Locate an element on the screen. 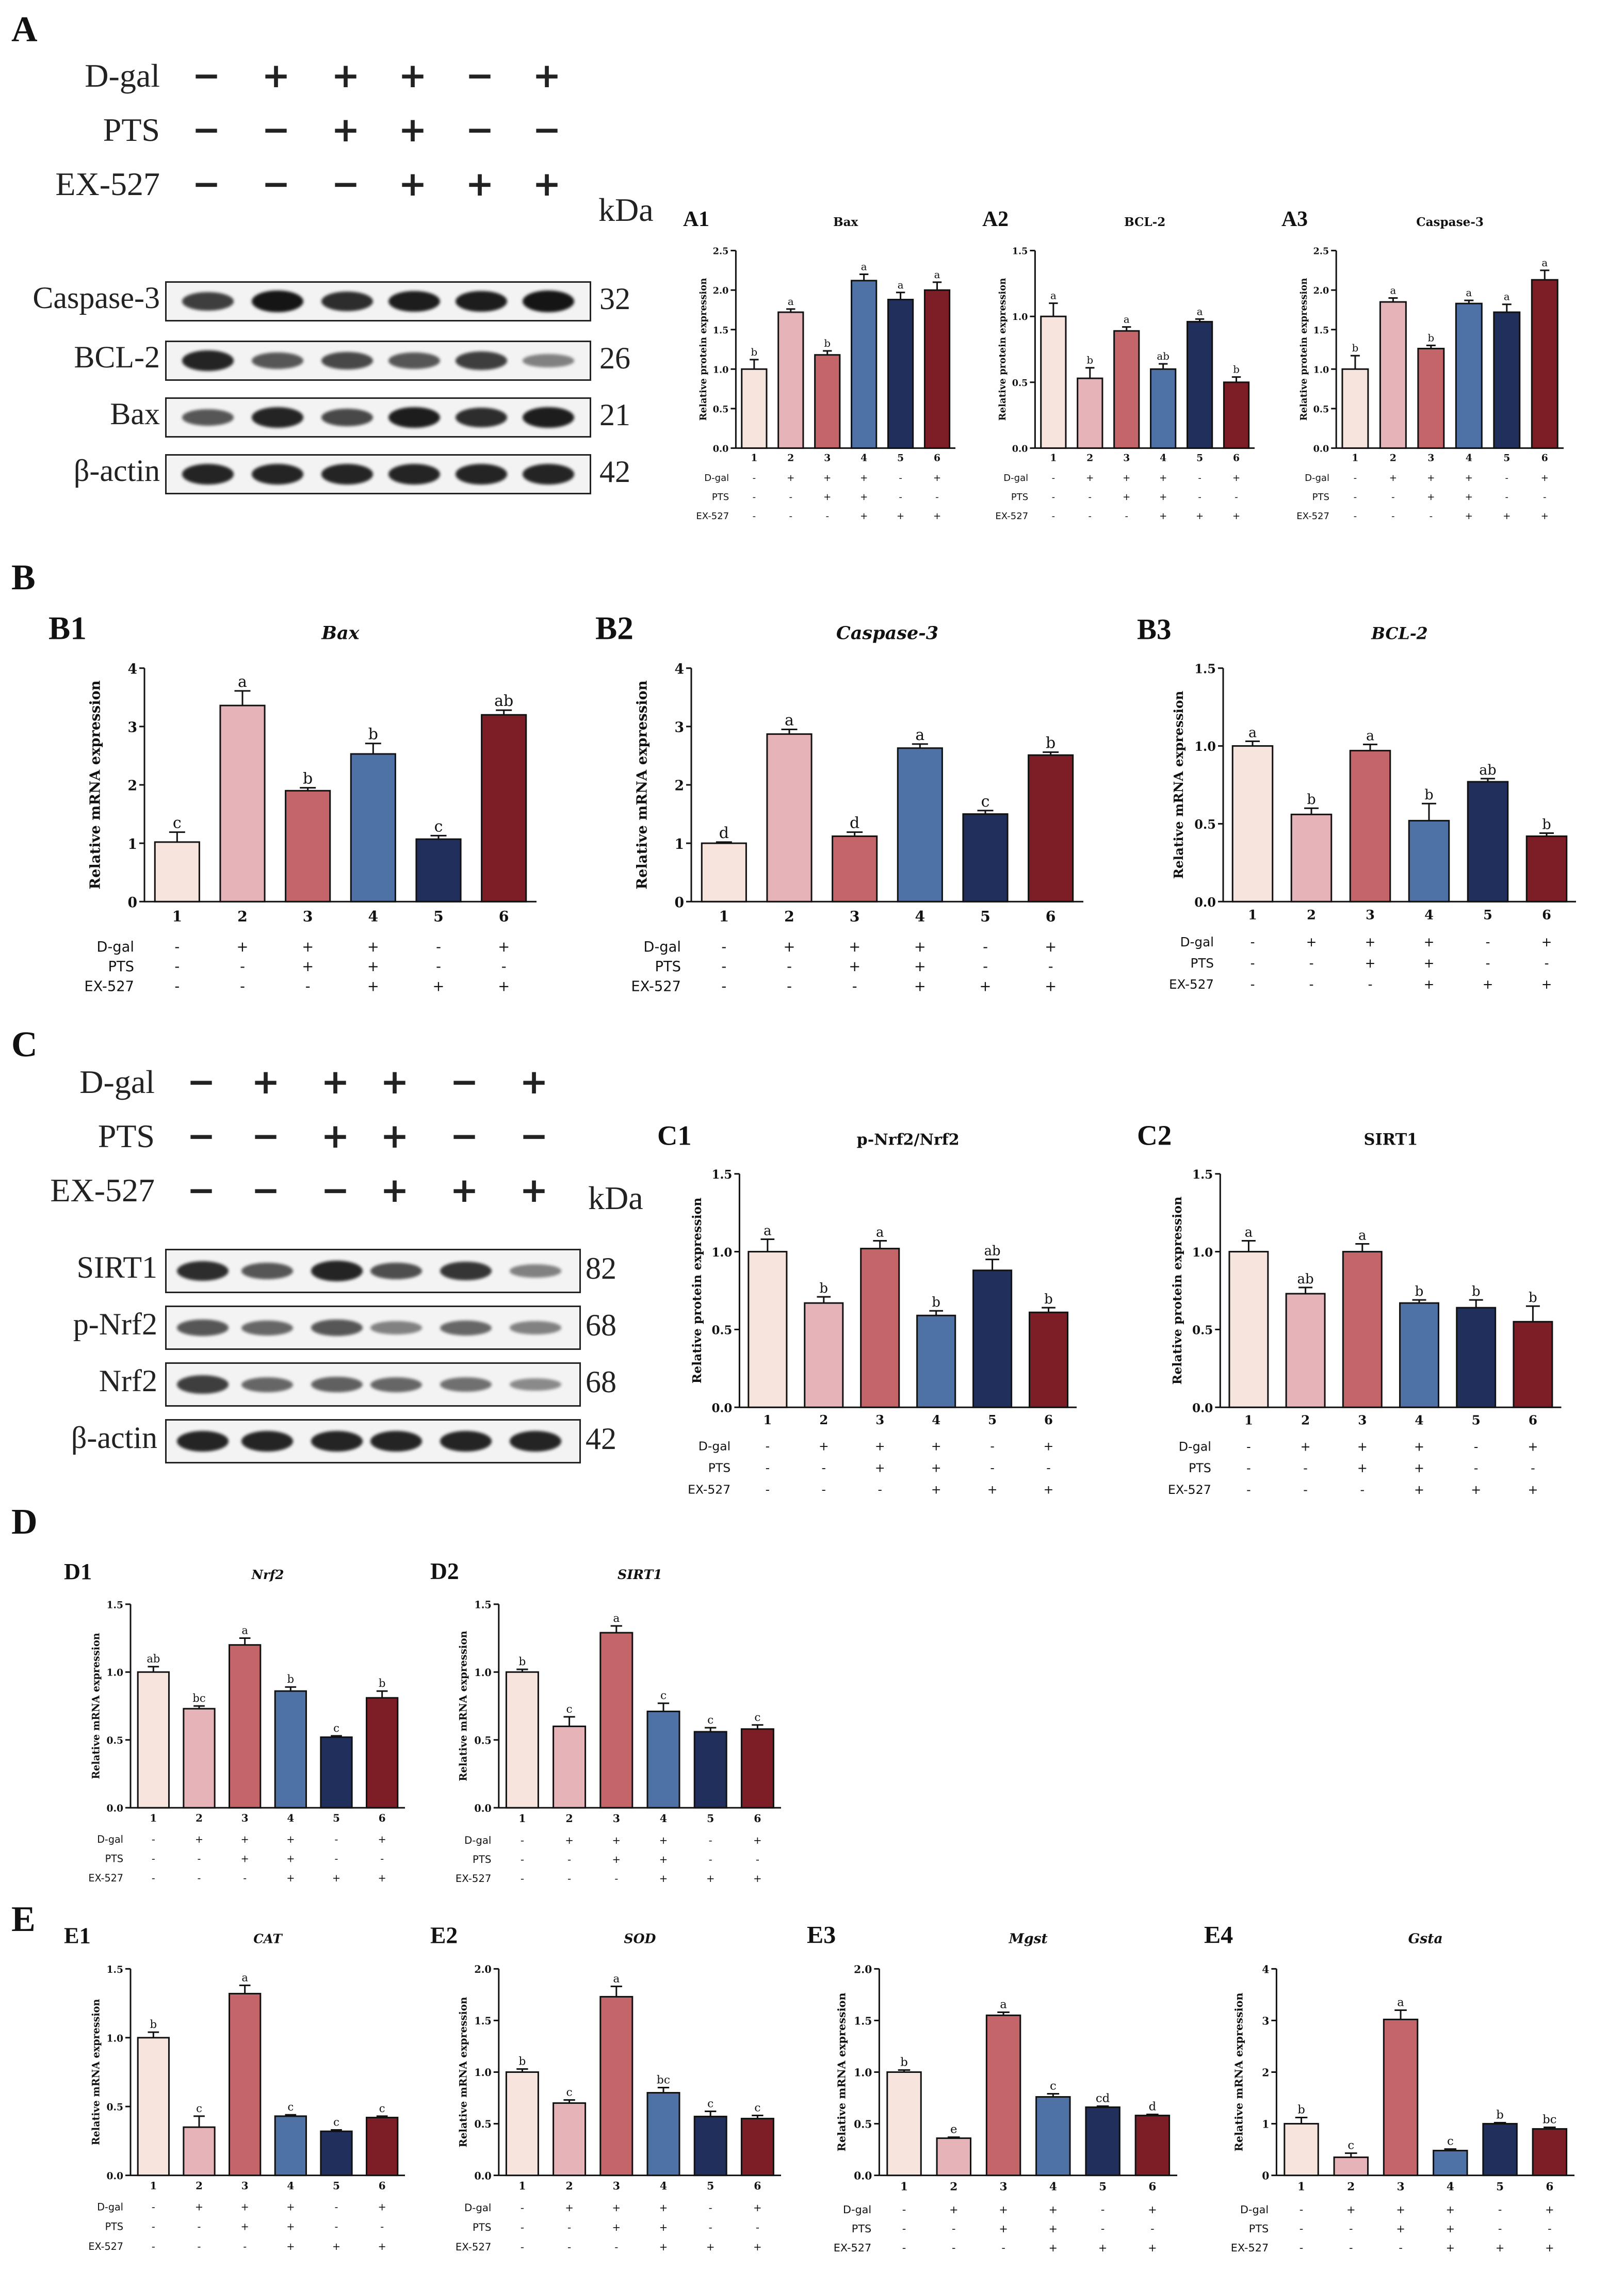 The height and width of the screenshot is (2270, 1624). treatment-label: EX-527 is located at coordinates (1192, 984).